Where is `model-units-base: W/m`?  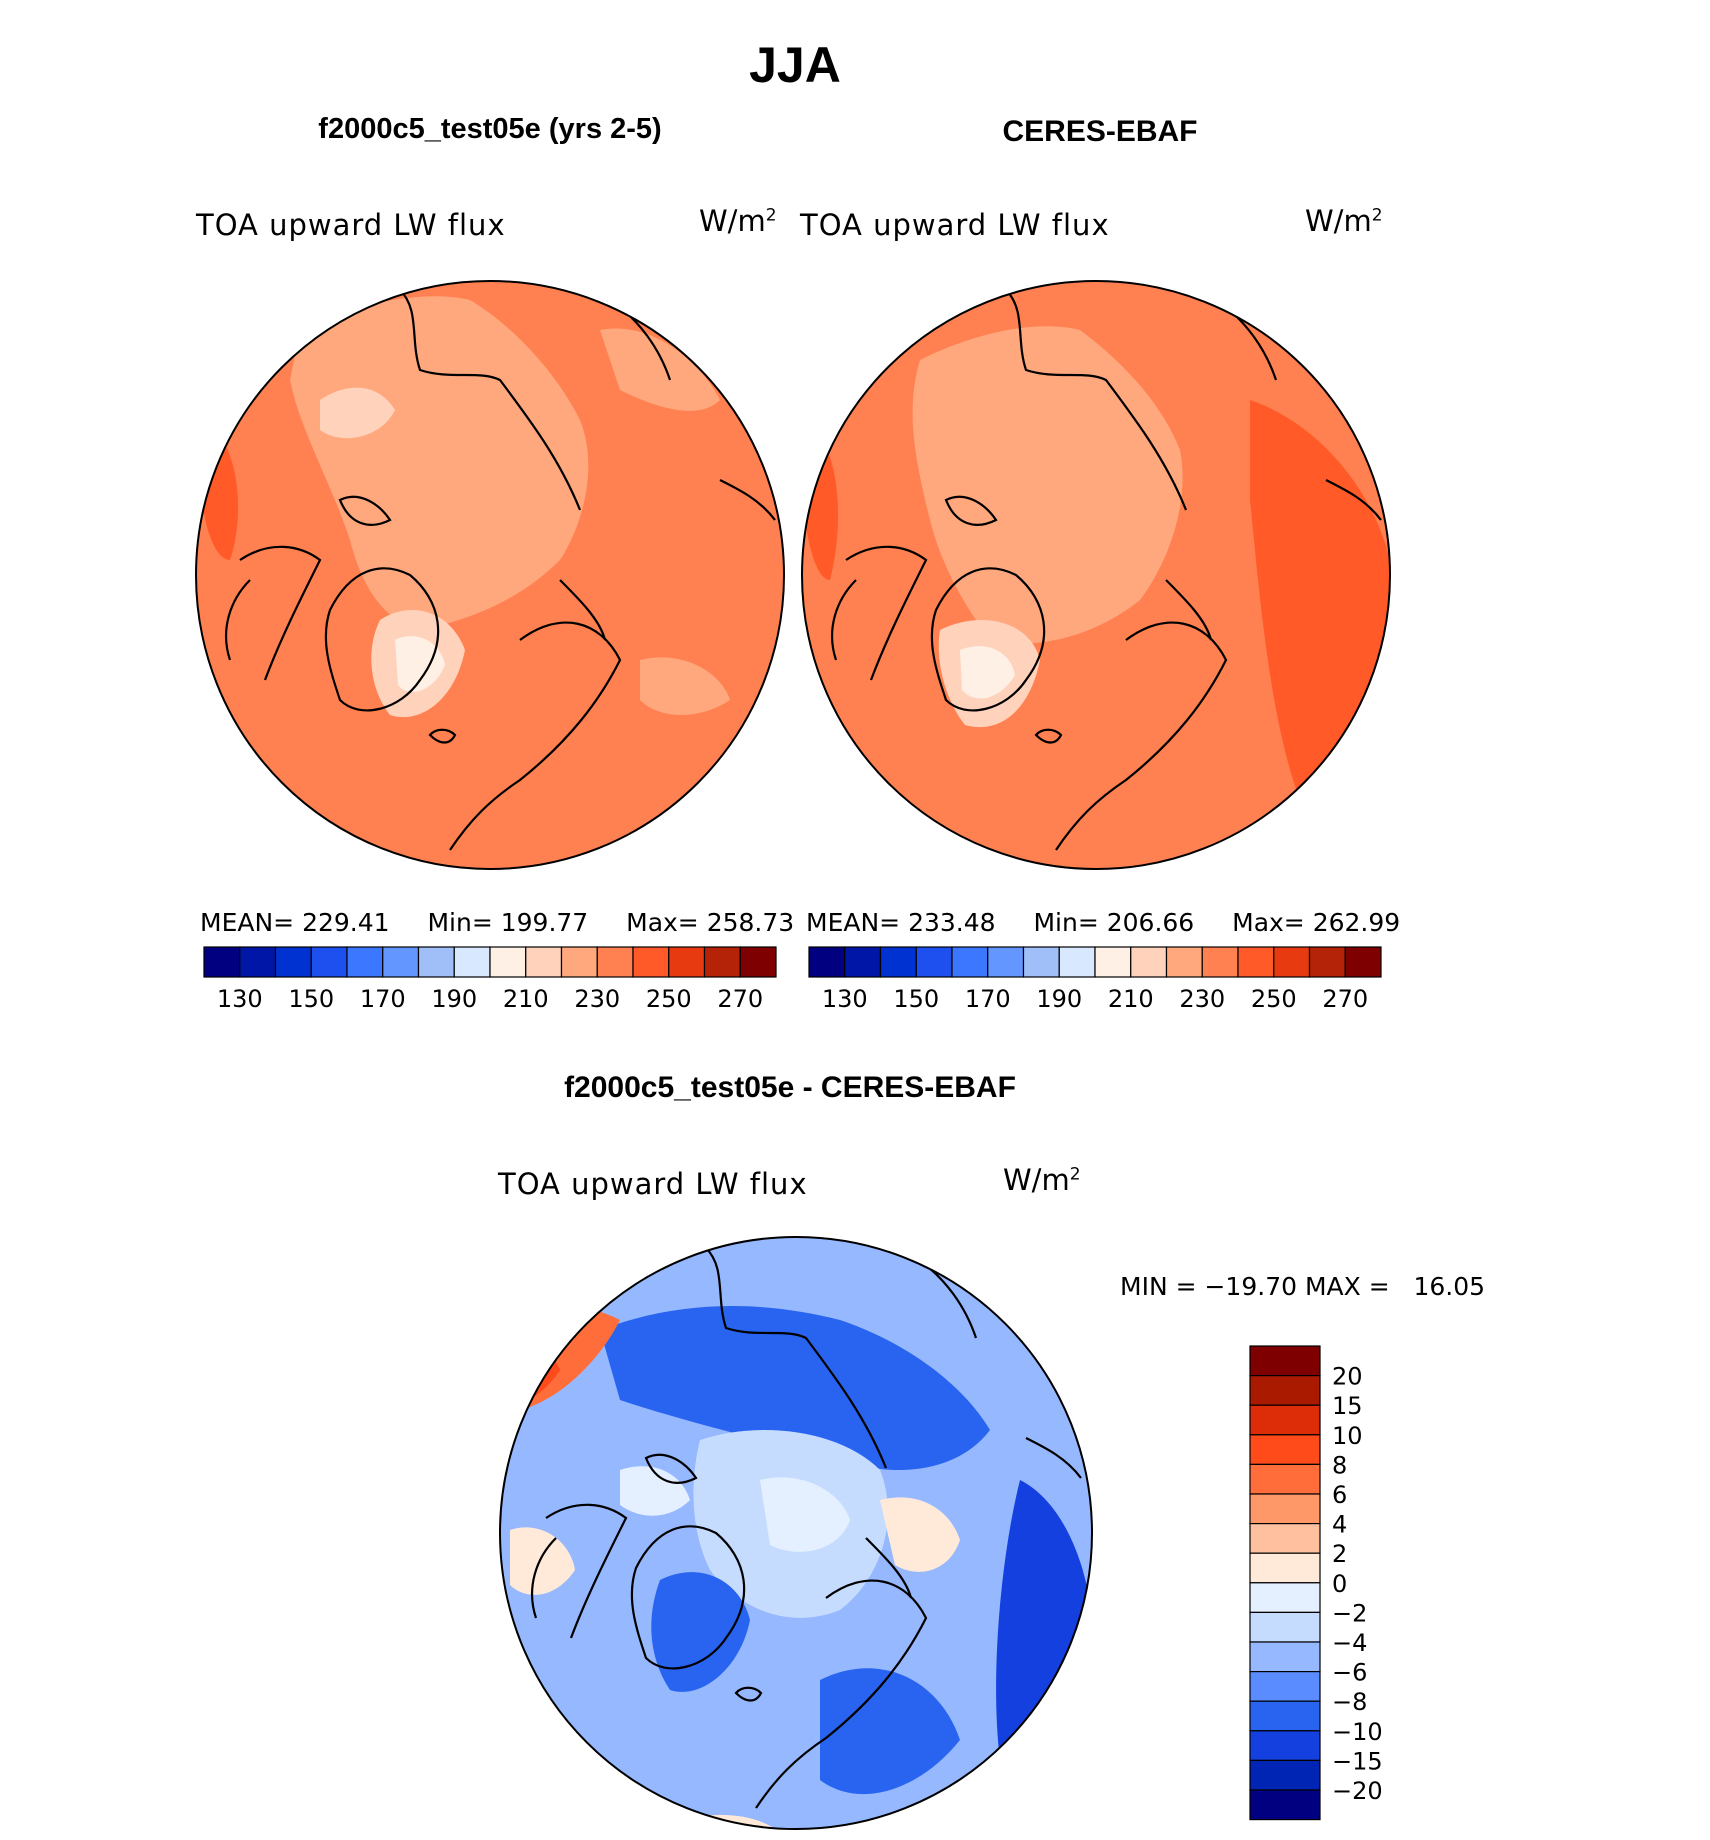
model-units-base: W/m is located at coordinates (732, 221).